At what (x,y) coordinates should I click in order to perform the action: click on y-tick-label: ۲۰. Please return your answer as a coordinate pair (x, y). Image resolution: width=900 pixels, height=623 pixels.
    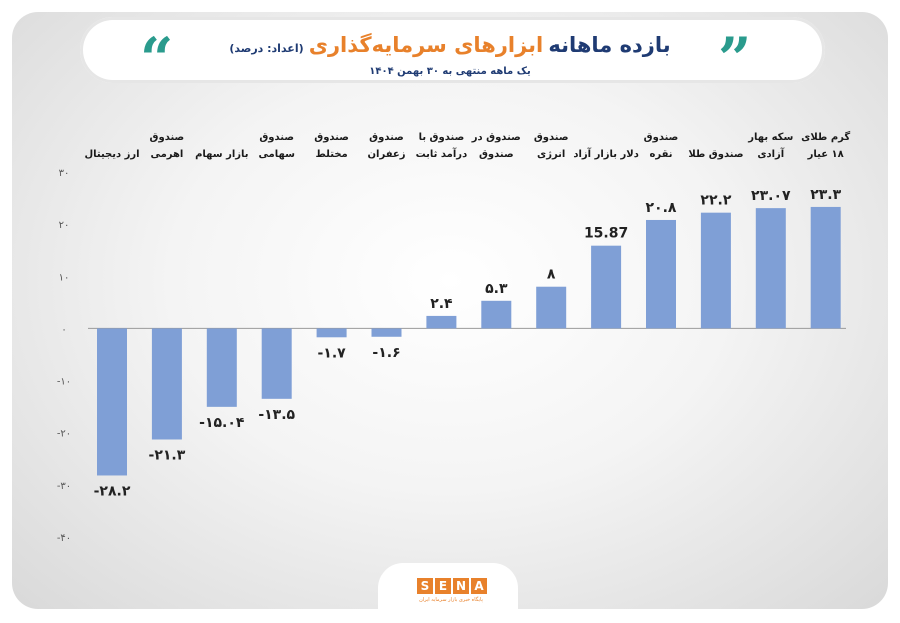
    Looking at the image, I should click on (64, 225).